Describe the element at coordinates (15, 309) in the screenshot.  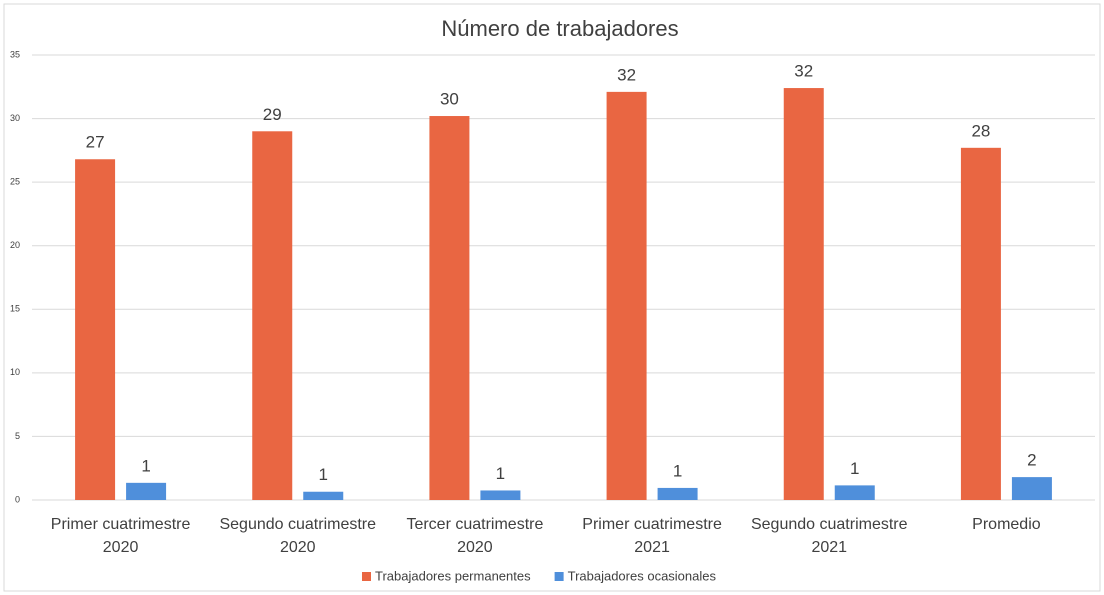
I see `y-tick-label: 15` at that location.